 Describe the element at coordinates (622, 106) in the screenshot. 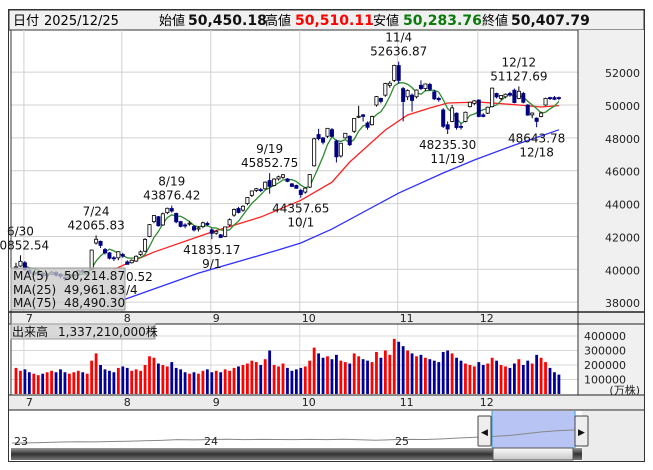

I see `price-tick-label: 50000` at that location.